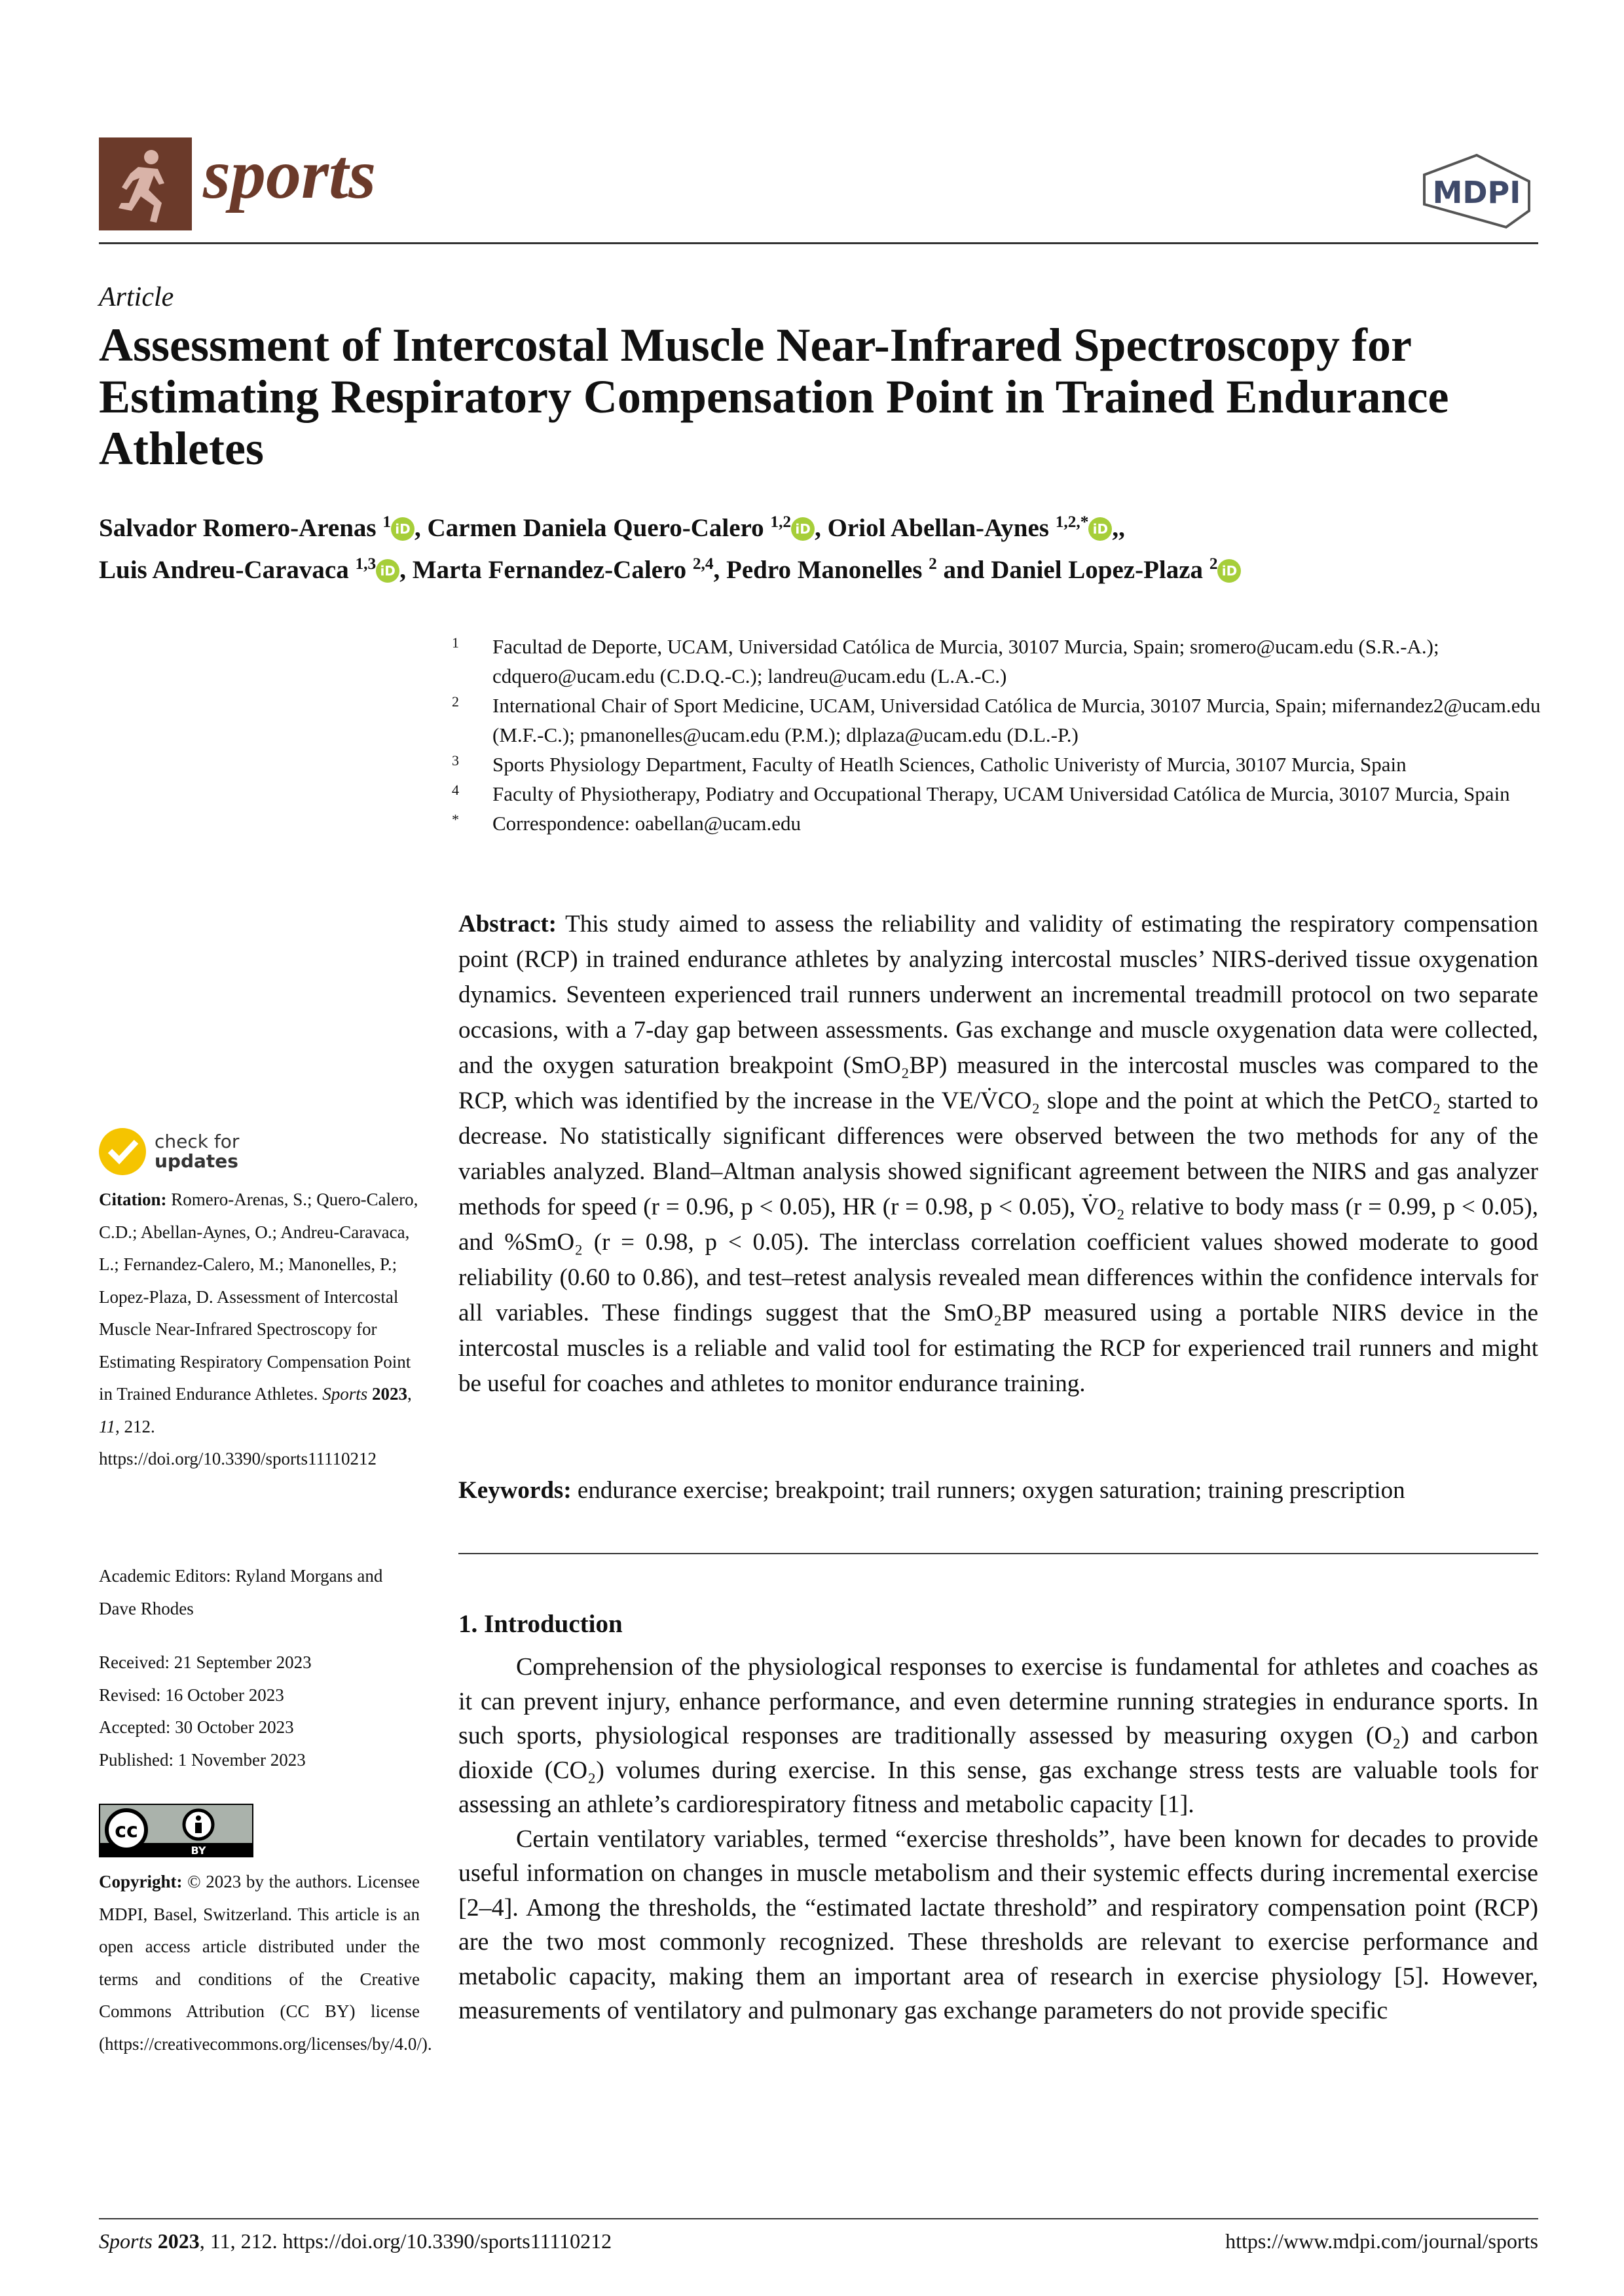 This screenshot has height=2296, width=1624. I want to click on citation-volume: 11, so click(107, 1426).